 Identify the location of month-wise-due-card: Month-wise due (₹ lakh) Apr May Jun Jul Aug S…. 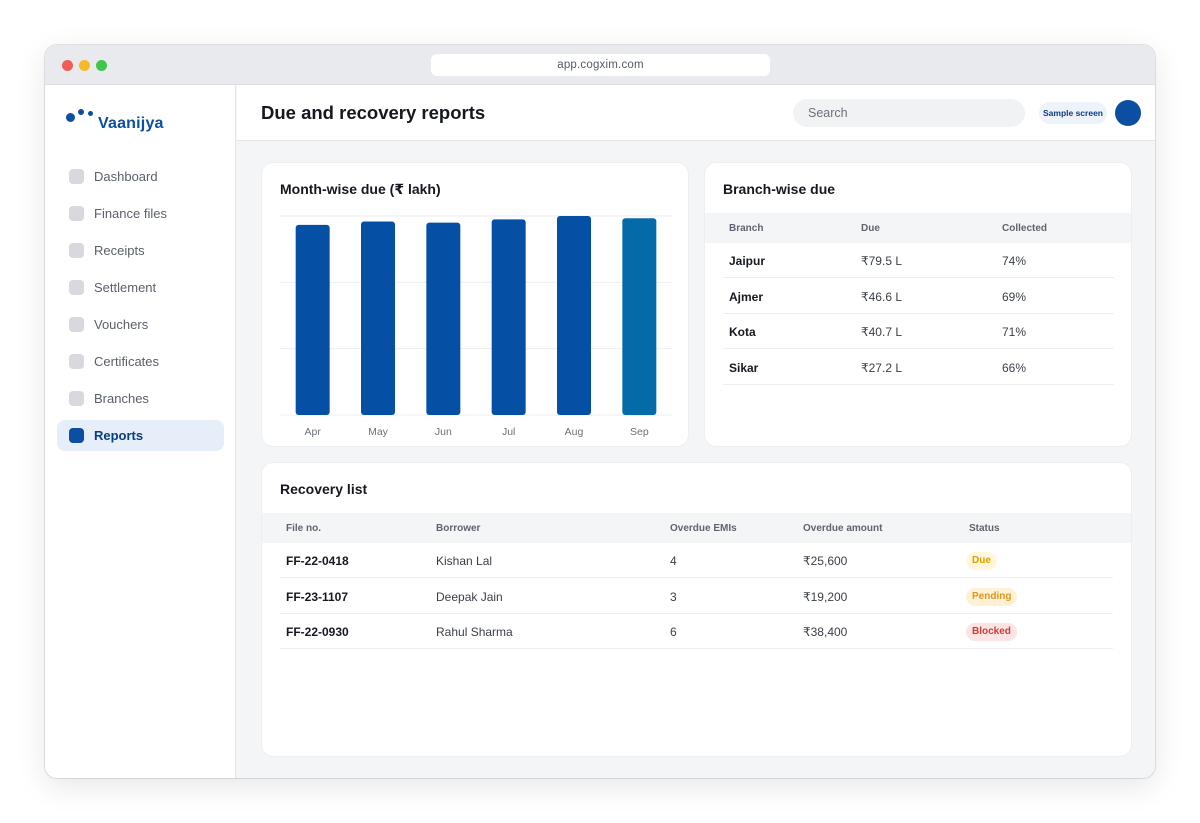
(475, 304).